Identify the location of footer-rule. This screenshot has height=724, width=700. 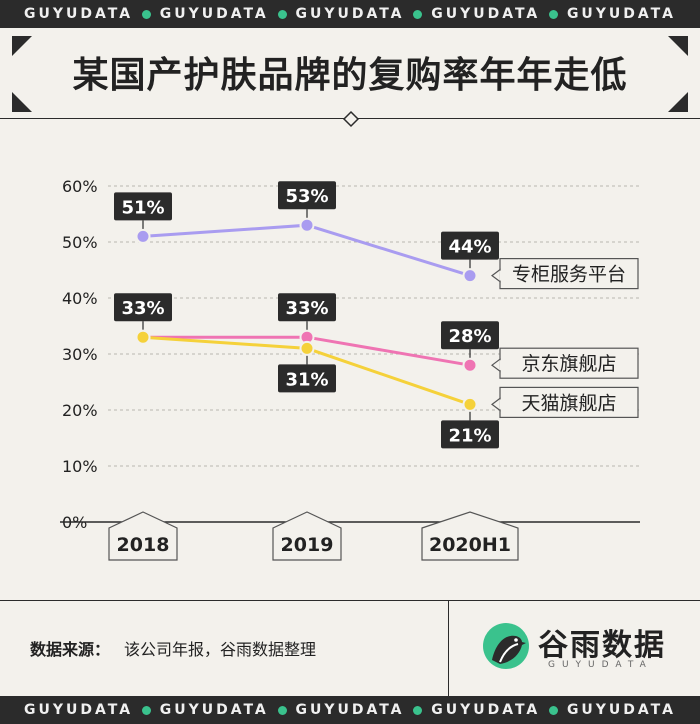
(350, 600).